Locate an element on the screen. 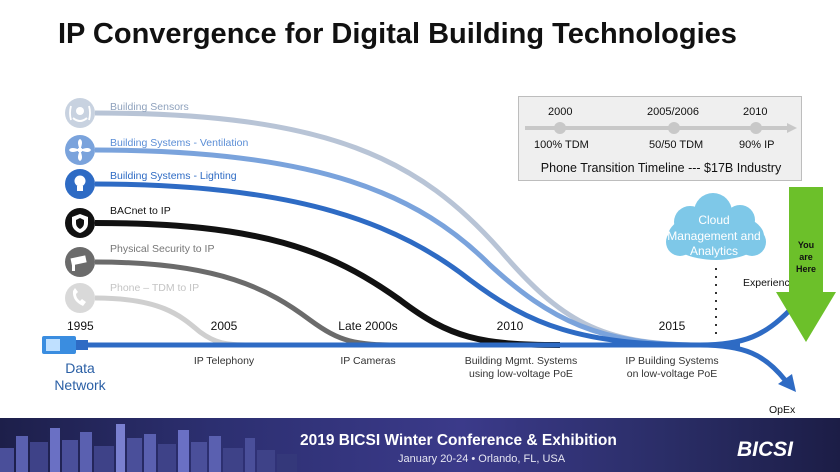 The image size is (840, 472). timeline-year-2010: 2010 is located at coordinates (755, 112).